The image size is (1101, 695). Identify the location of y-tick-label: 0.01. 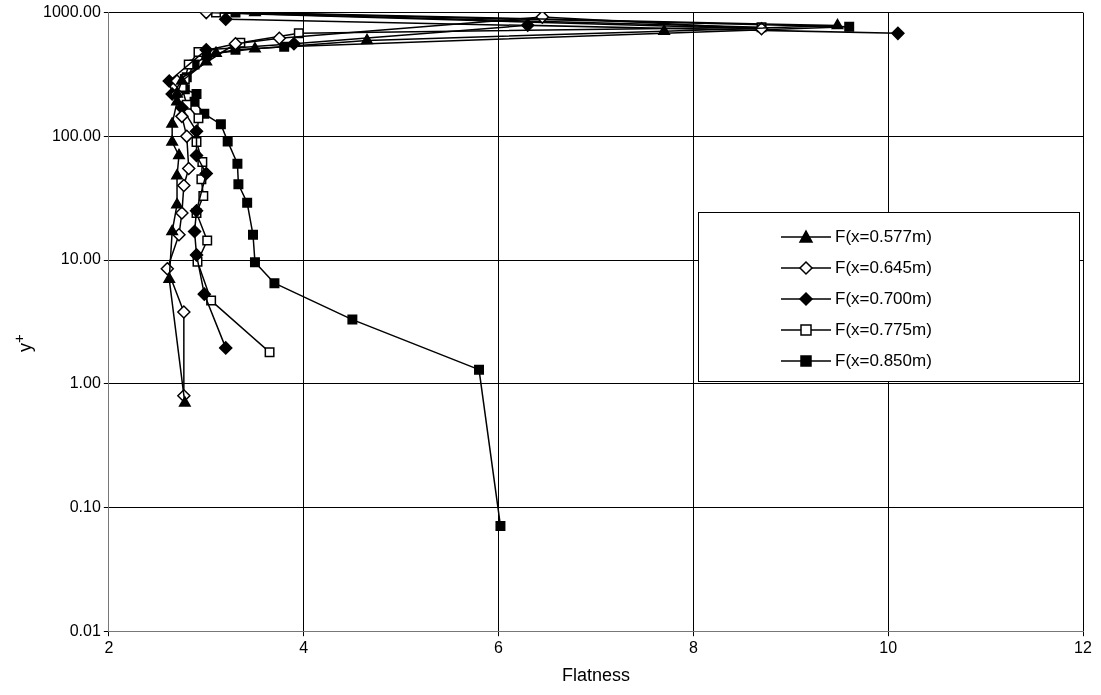
(85, 630).